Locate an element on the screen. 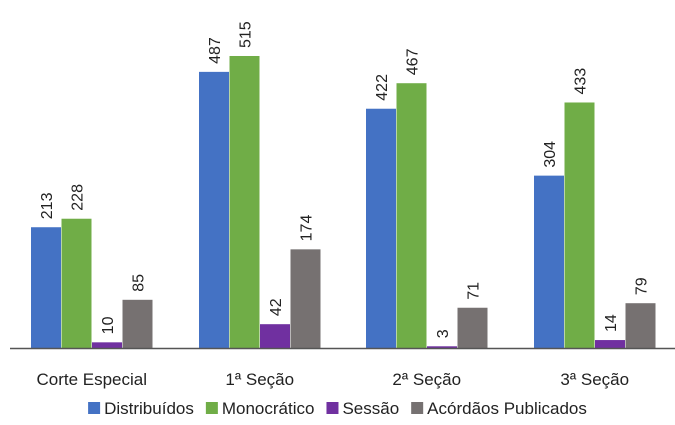 Image resolution: width=675 pixels, height=425 pixels. data-label: 213 is located at coordinates (47, 205).